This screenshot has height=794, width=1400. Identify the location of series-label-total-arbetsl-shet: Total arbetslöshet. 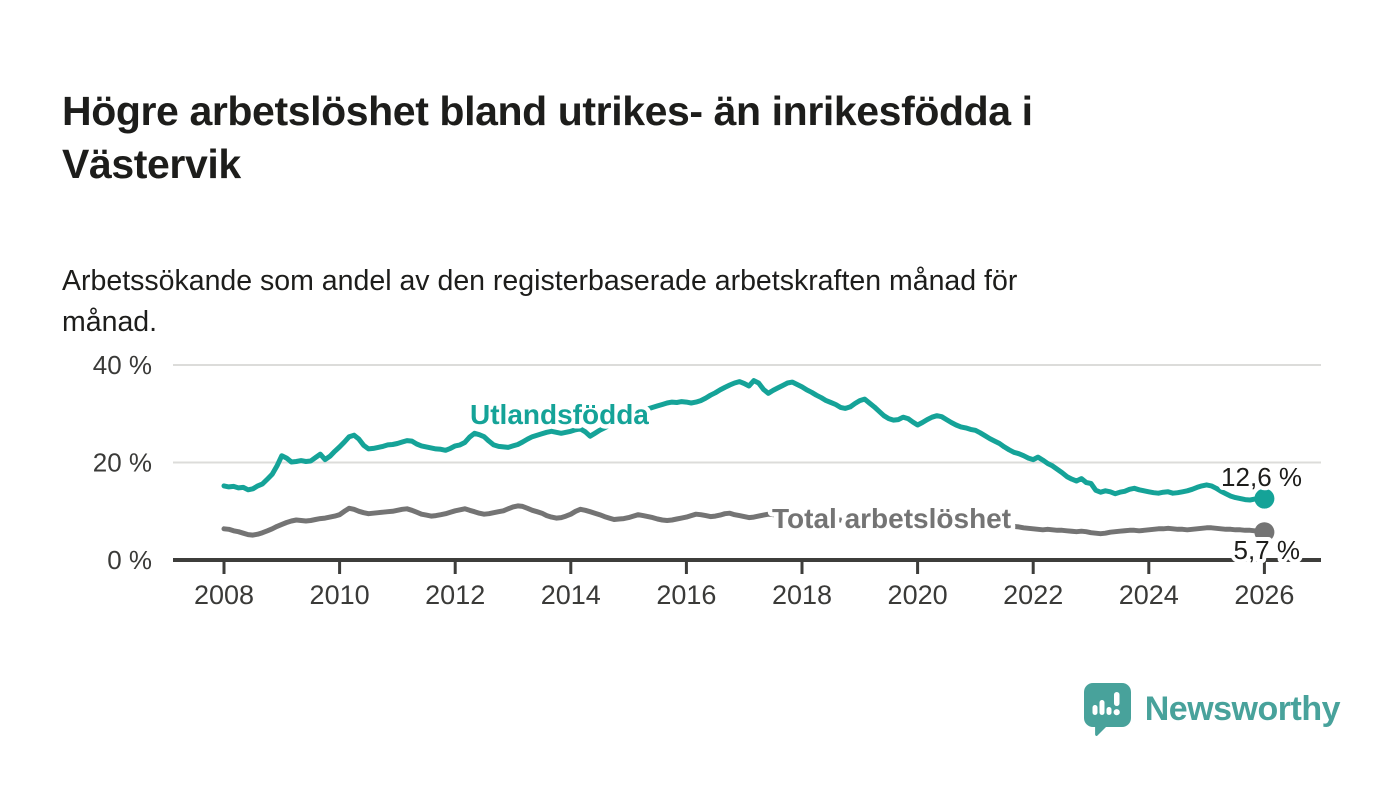
(891, 518).